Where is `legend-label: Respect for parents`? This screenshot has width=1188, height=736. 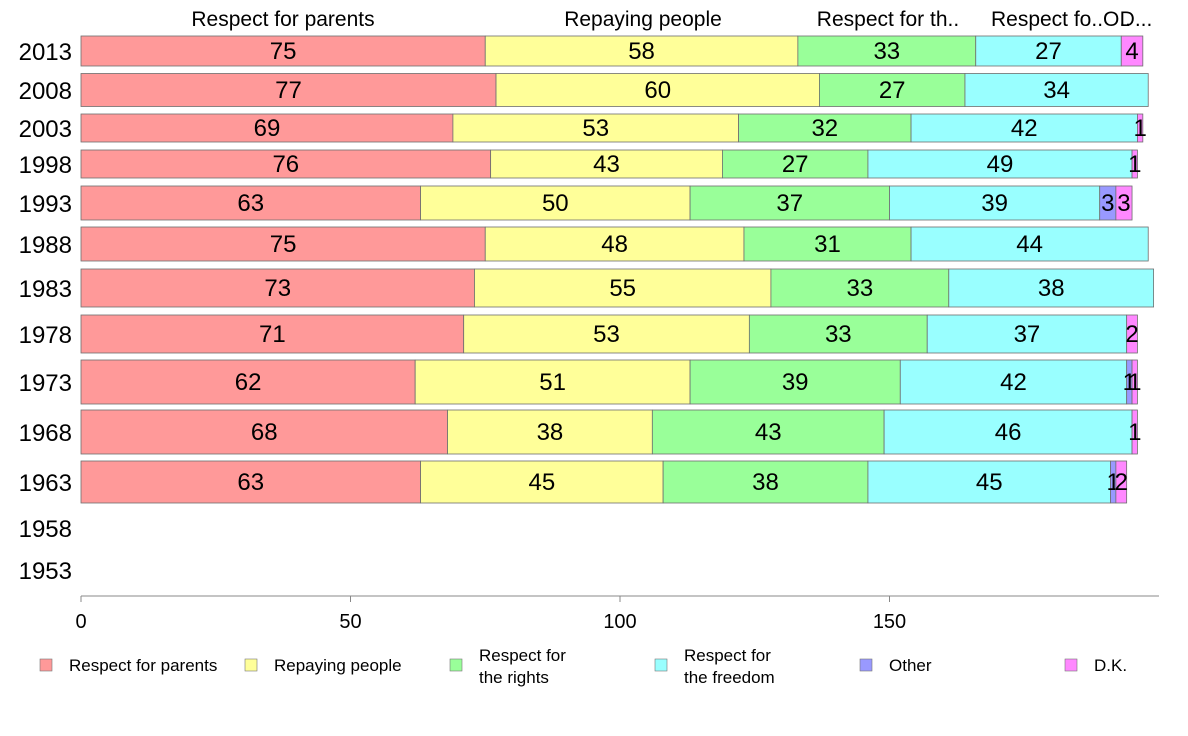 legend-label: Respect for parents is located at coordinates (143, 665).